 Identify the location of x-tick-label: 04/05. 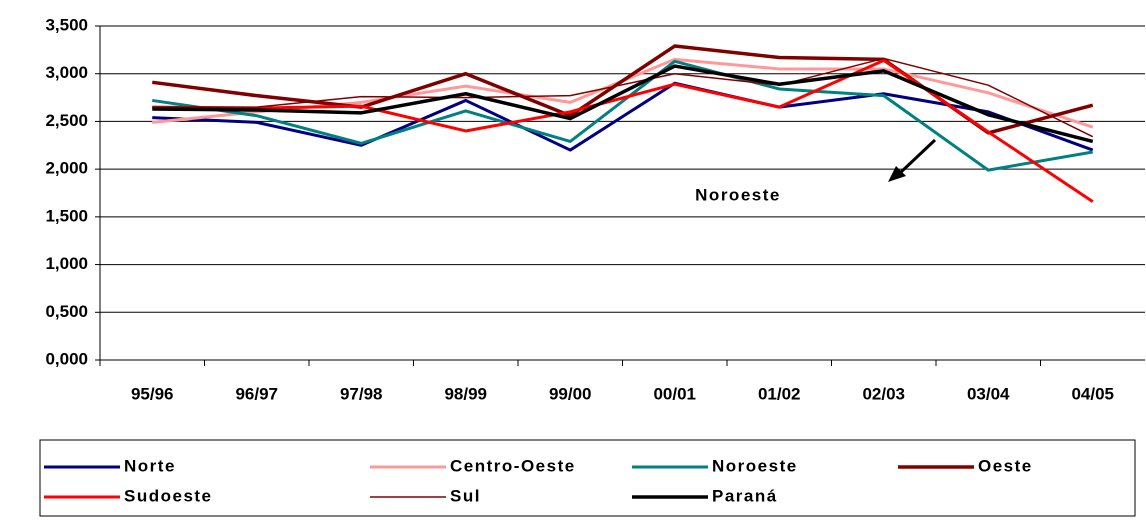
(1092, 393).